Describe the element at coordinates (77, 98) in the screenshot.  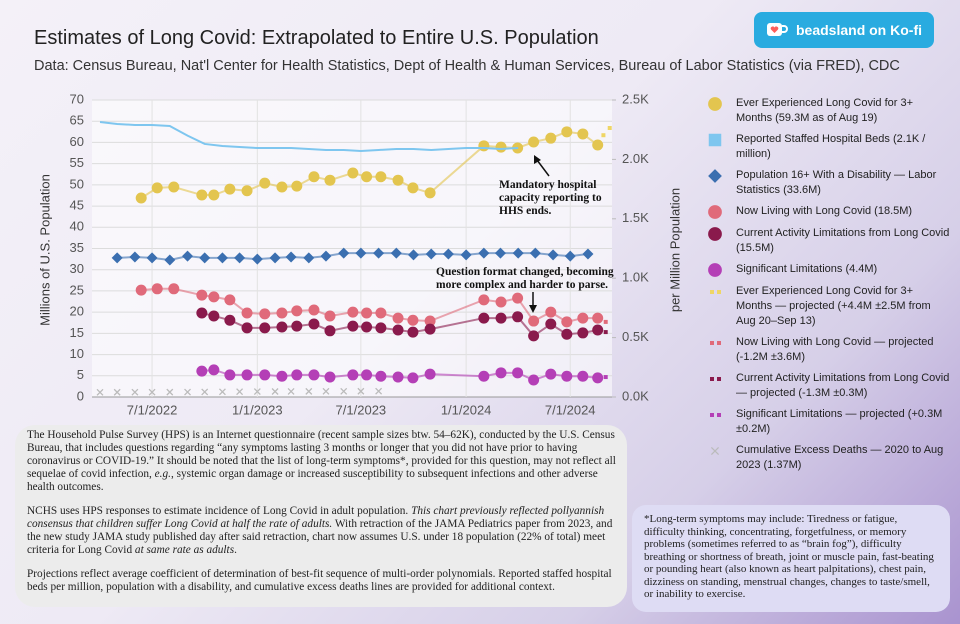
I see `y-tick-label: 70` at that location.